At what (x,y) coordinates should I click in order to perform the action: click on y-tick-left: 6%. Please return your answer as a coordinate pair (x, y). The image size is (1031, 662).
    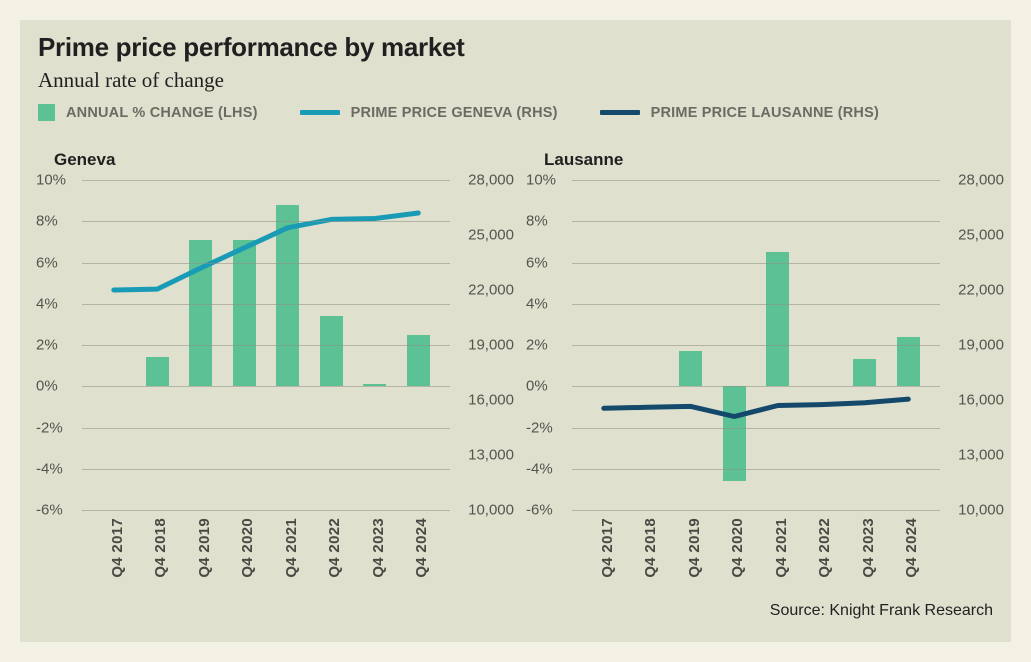
    Looking at the image, I should click on (47, 262).